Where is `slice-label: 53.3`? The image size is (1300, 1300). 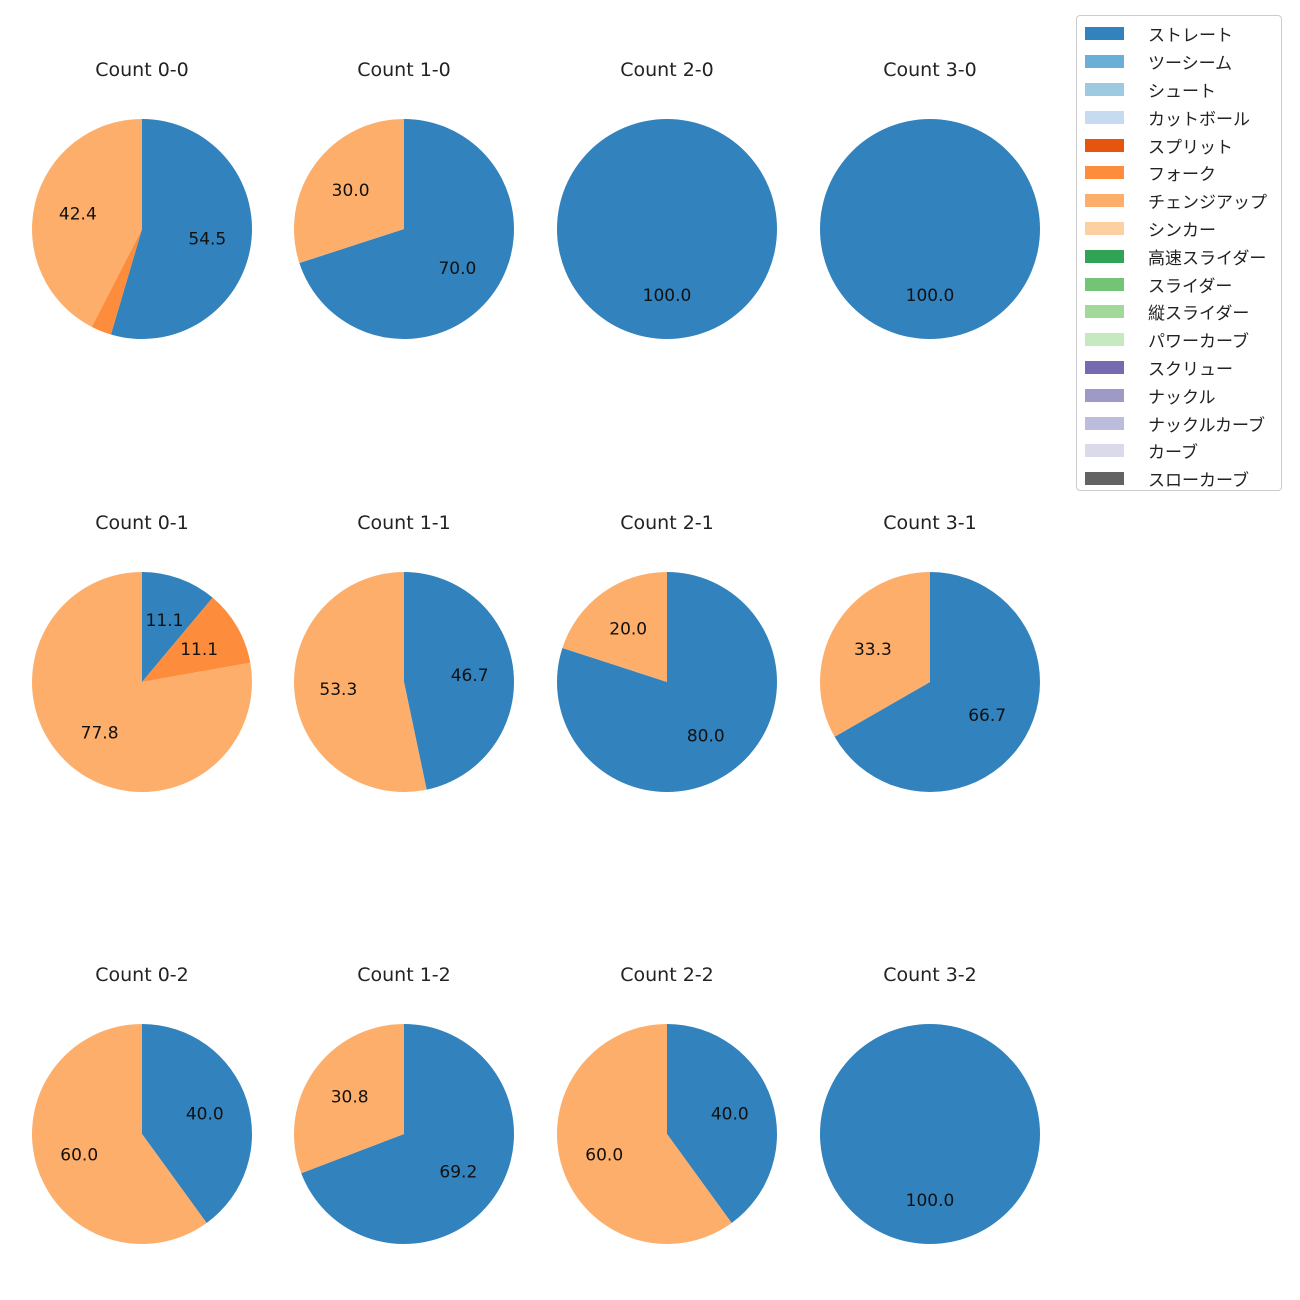
slice-label: 53.3 is located at coordinates (338, 690).